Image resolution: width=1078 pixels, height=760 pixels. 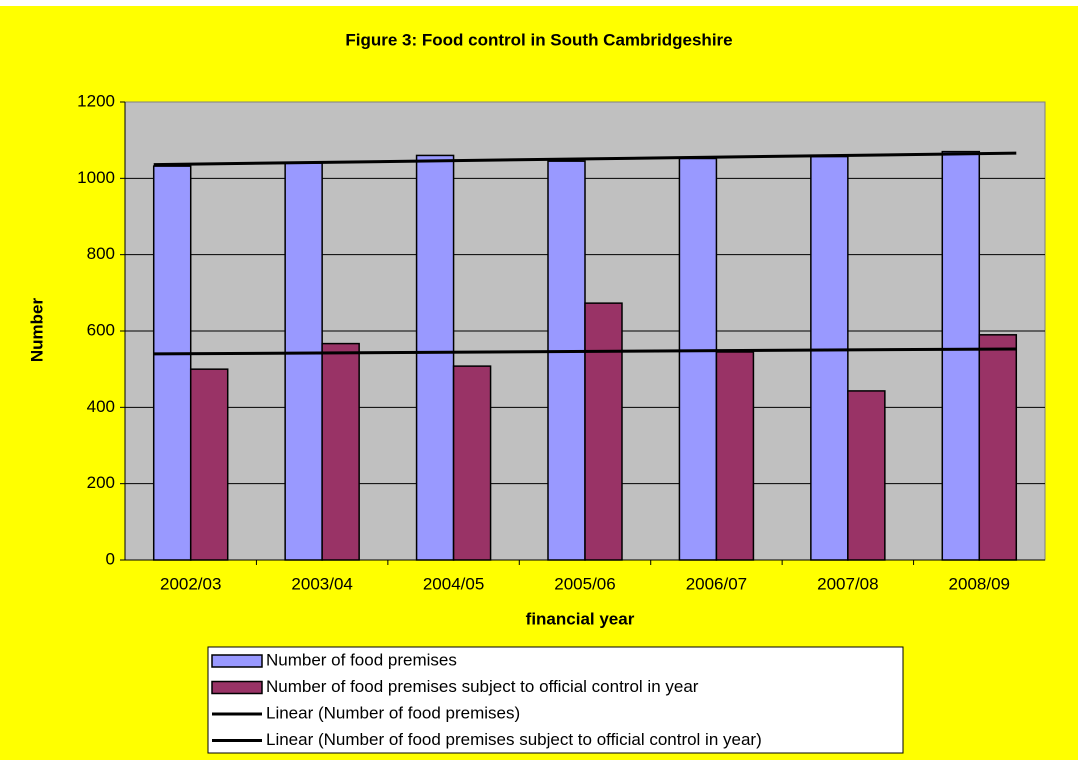 I want to click on x-tick-label: 2002/03, so click(x=190, y=583).